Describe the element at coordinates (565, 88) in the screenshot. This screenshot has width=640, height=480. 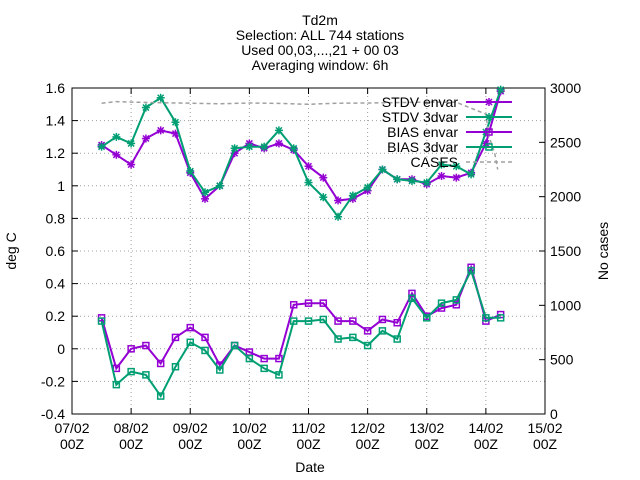
I see `y2-tick-label: 3000` at that location.